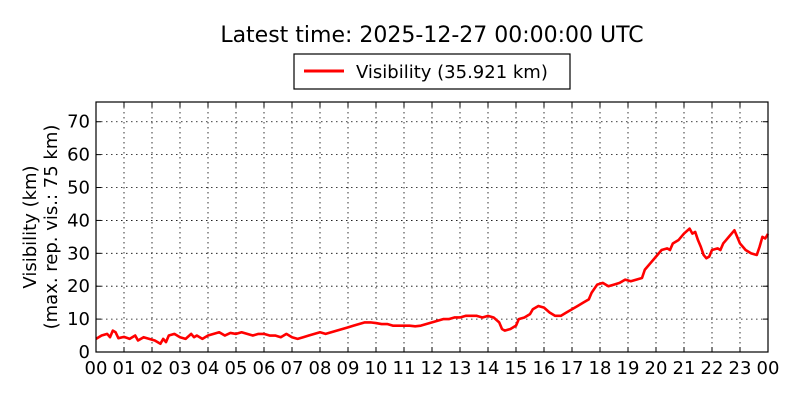 This screenshot has width=800, height=404. I want to click on x-tick-label: 21, so click(684, 368).